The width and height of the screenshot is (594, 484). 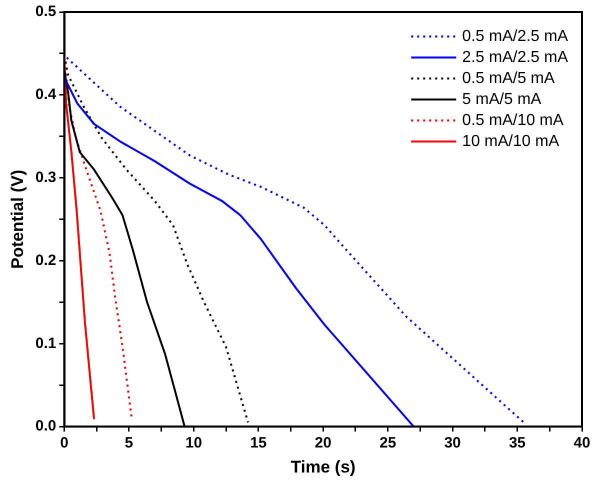 I want to click on x-tick-label: 25, so click(x=388, y=443).